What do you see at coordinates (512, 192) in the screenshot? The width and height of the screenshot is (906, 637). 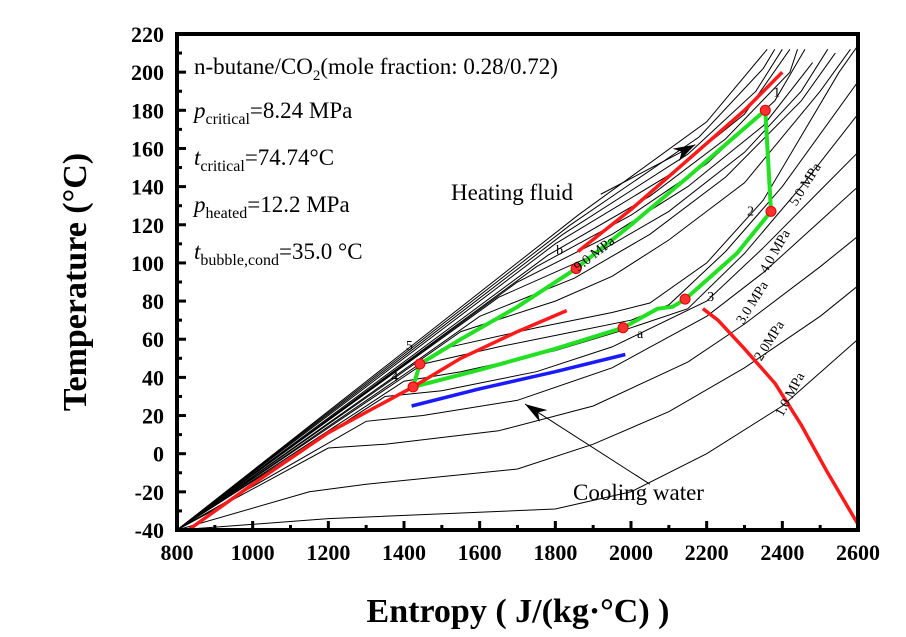 I see `heating-fluid-label: Heating fluid` at bounding box center [512, 192].